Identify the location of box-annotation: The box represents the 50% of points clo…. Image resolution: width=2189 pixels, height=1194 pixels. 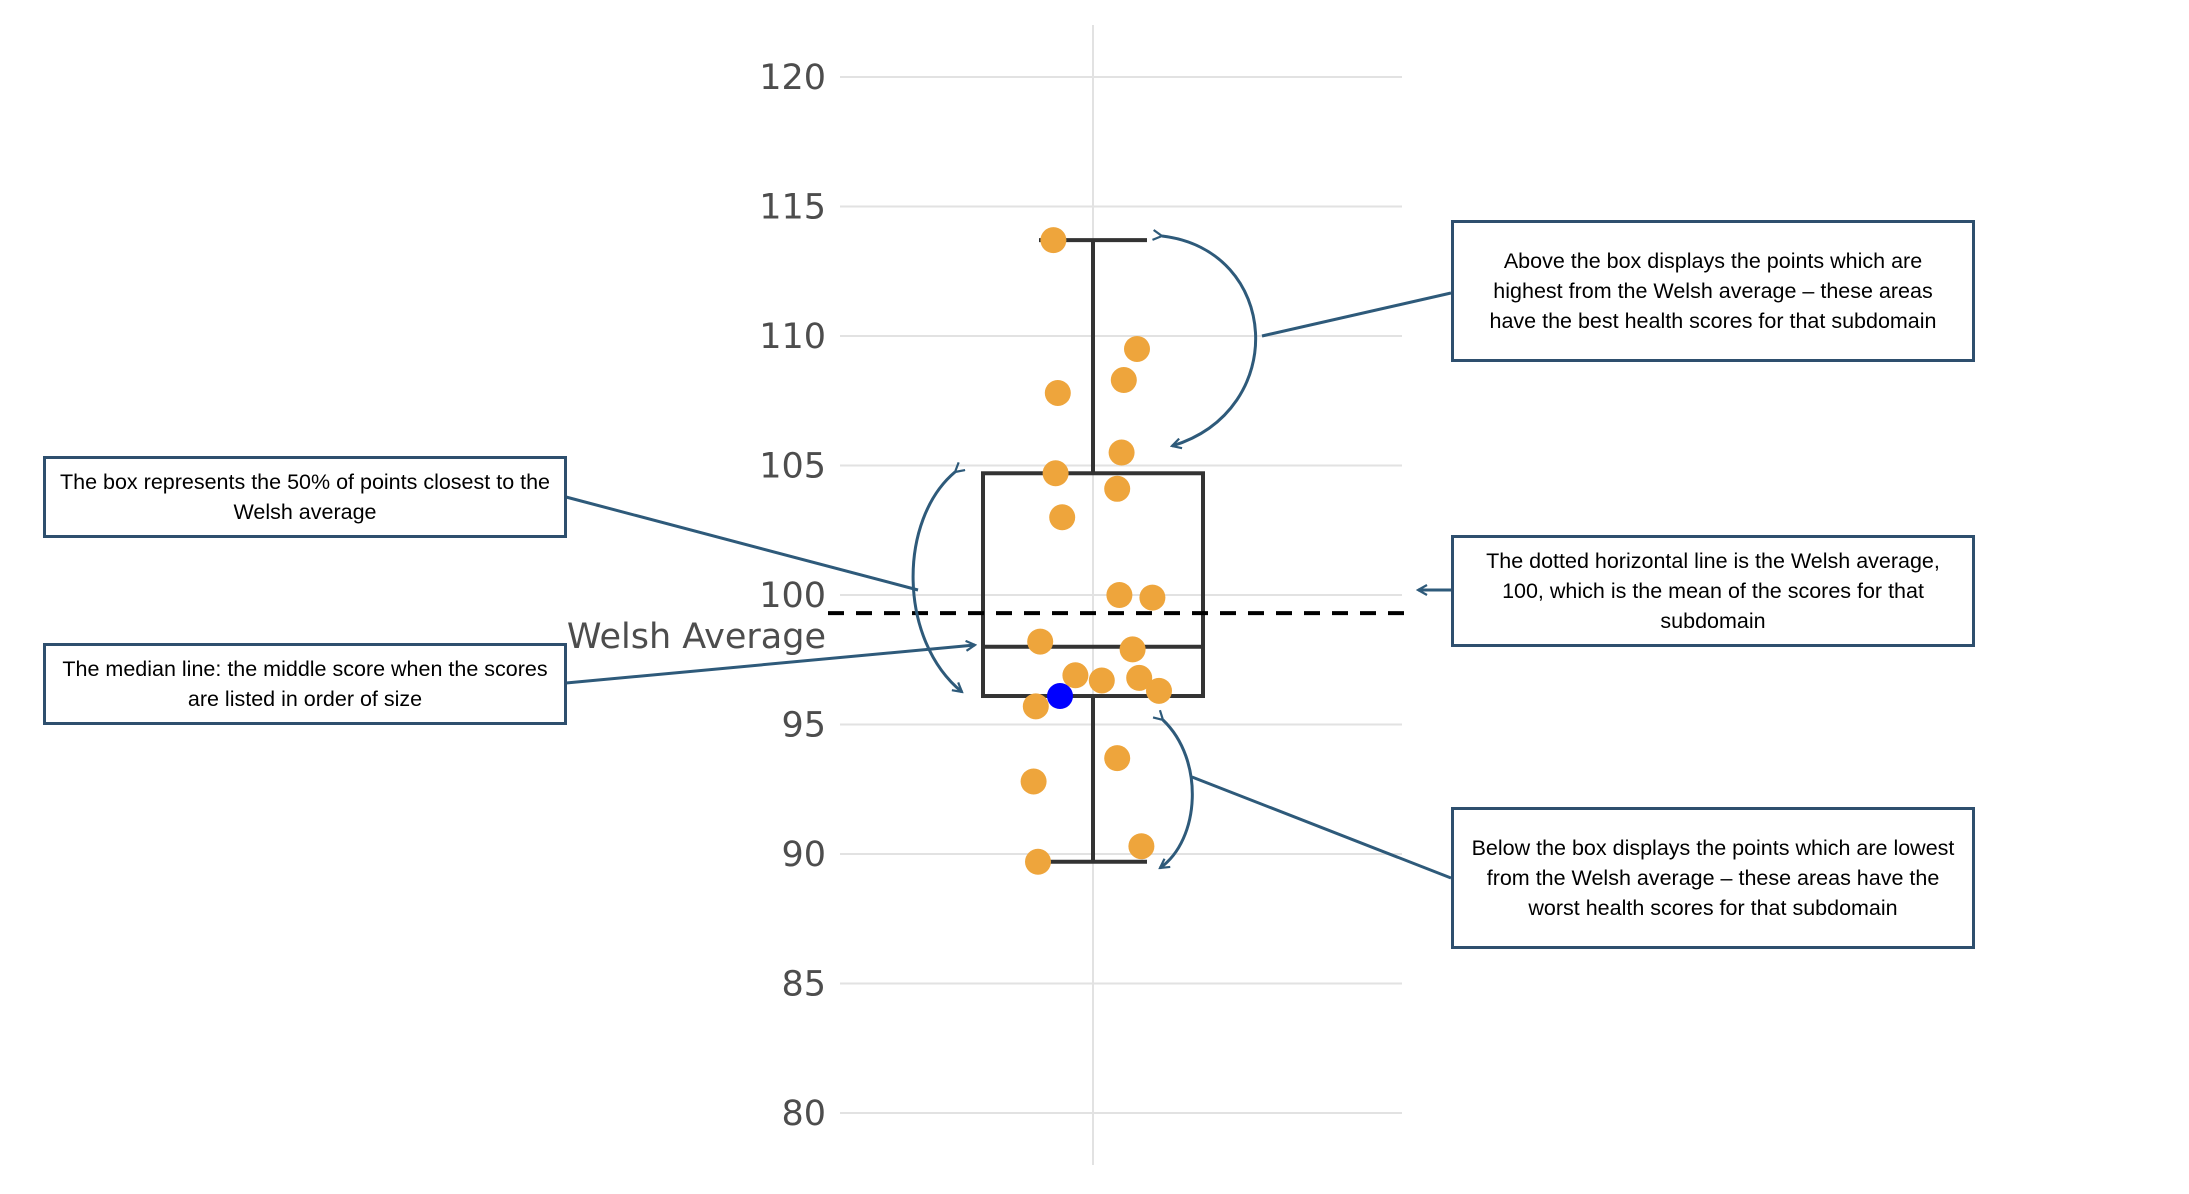
(305, 497).